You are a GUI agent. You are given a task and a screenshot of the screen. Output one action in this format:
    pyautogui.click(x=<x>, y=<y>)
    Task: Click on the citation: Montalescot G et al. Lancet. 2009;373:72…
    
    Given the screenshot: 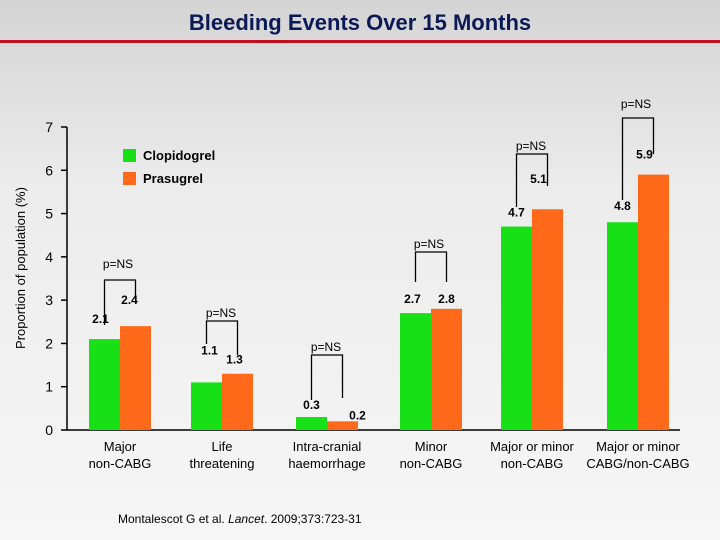 What is the action you would take?
    pyautogui.click(x=240, y=519)
    